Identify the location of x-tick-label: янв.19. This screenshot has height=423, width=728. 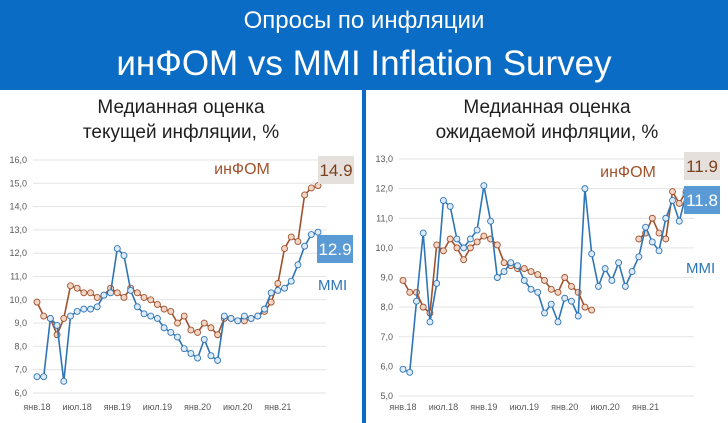
(117, 407).